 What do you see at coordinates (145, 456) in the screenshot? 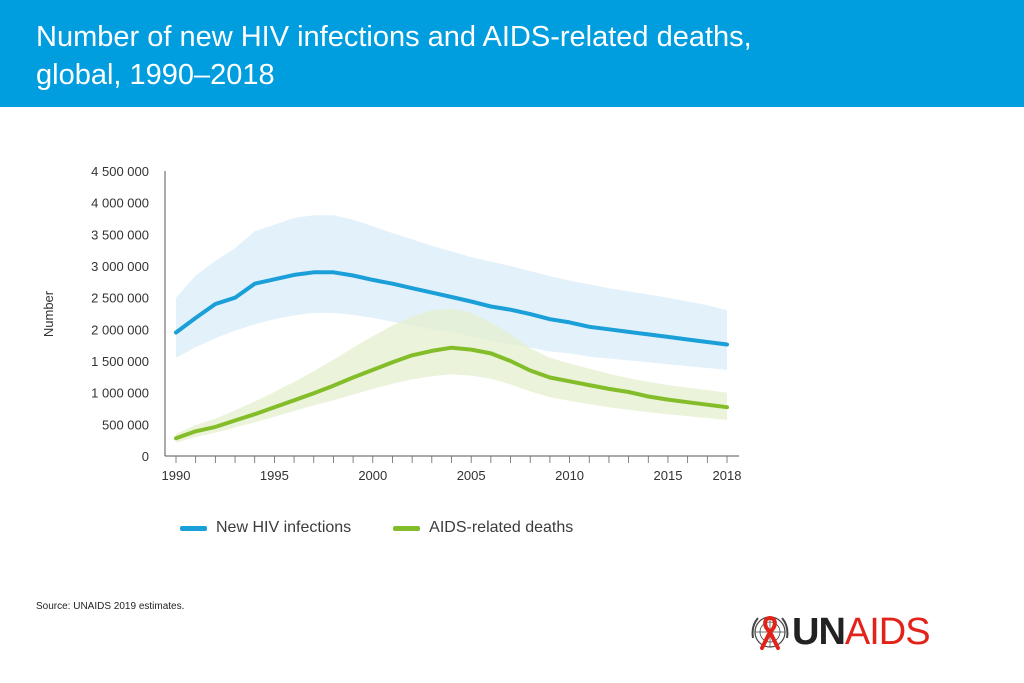
I see `y-tick-label: 0` at bounding box center [145, 456].